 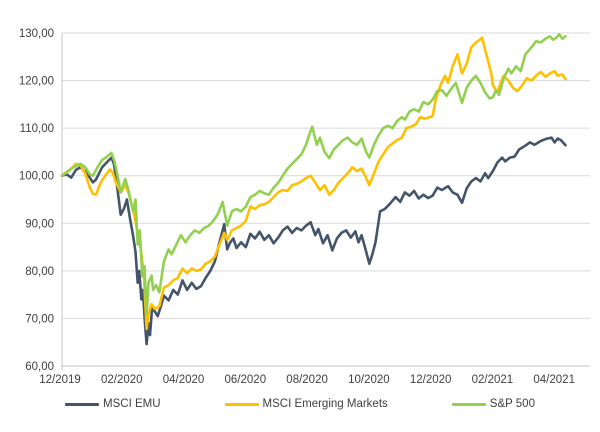 What do you see at coordinates (431, 380) in the screenshot?
I see `x-tick-label: 12/2020` at bounding box center [431, 380].